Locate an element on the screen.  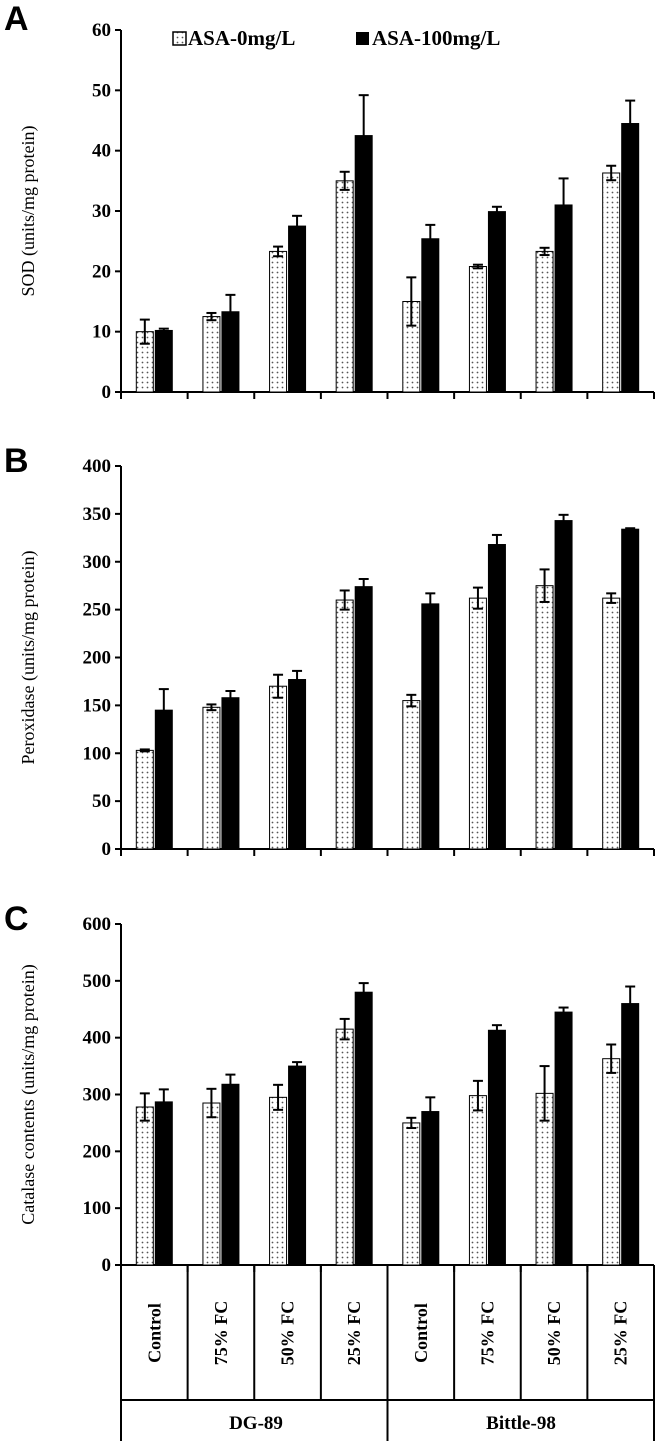
legend: ASA-0mg/L ASA-100mg/L is located at coordinates (336, 38).